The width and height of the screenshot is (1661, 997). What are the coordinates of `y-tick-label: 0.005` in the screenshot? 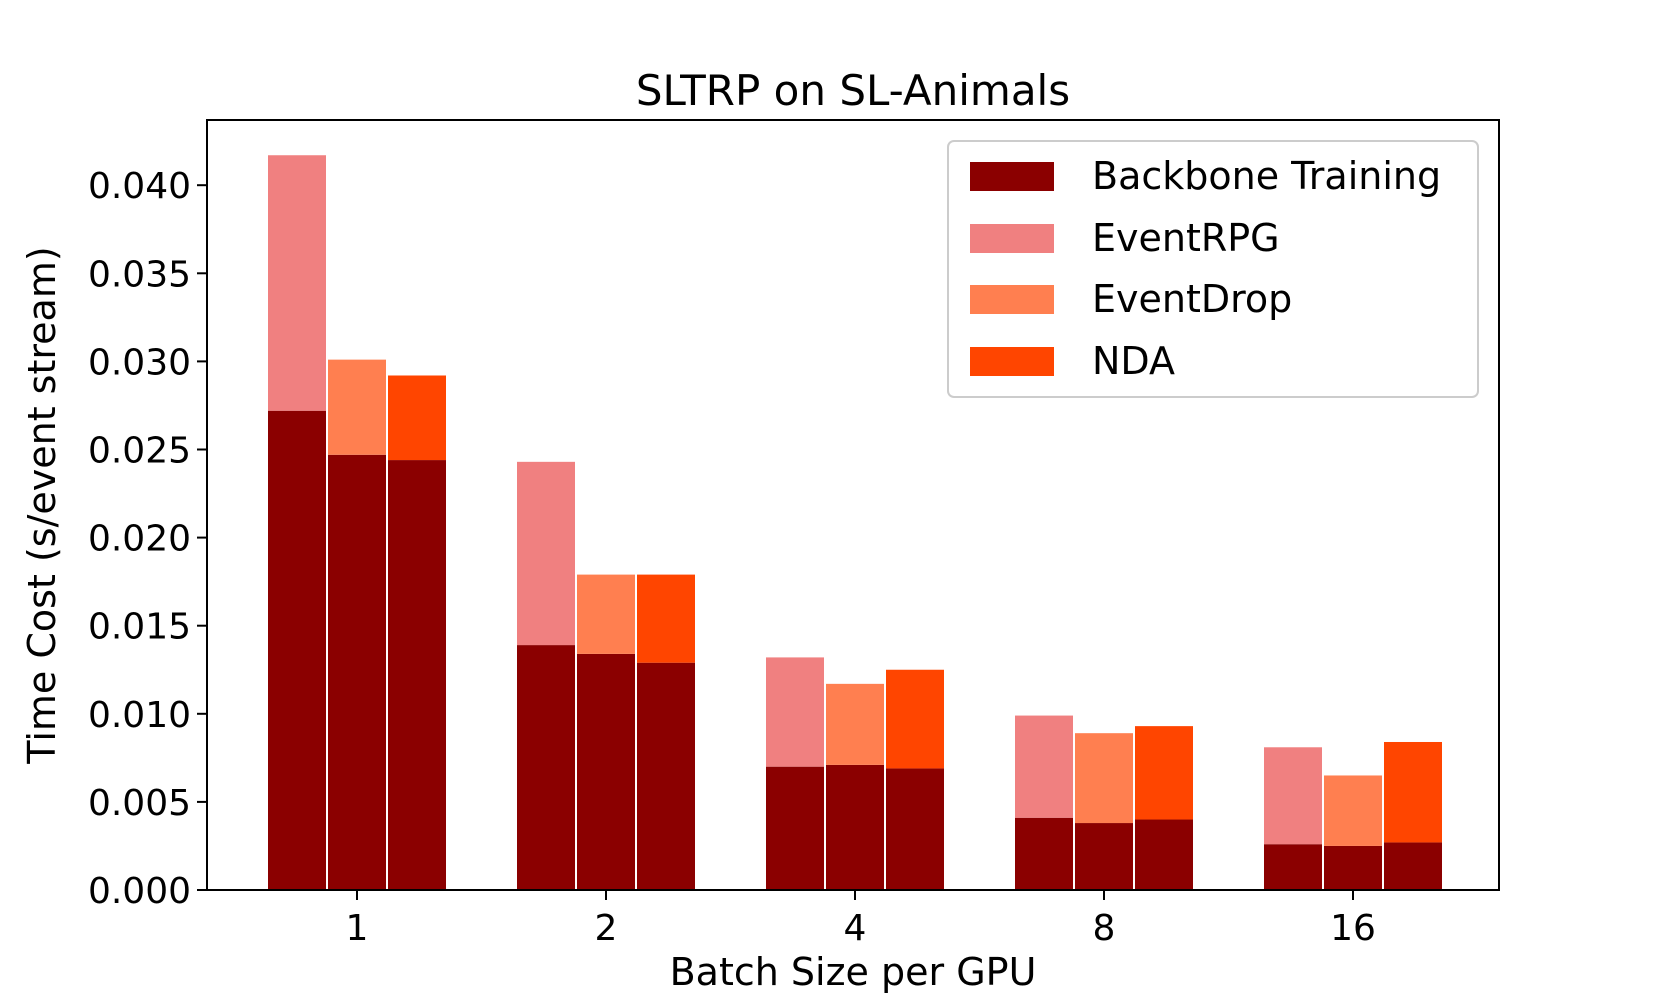 It's located at (139, 803).